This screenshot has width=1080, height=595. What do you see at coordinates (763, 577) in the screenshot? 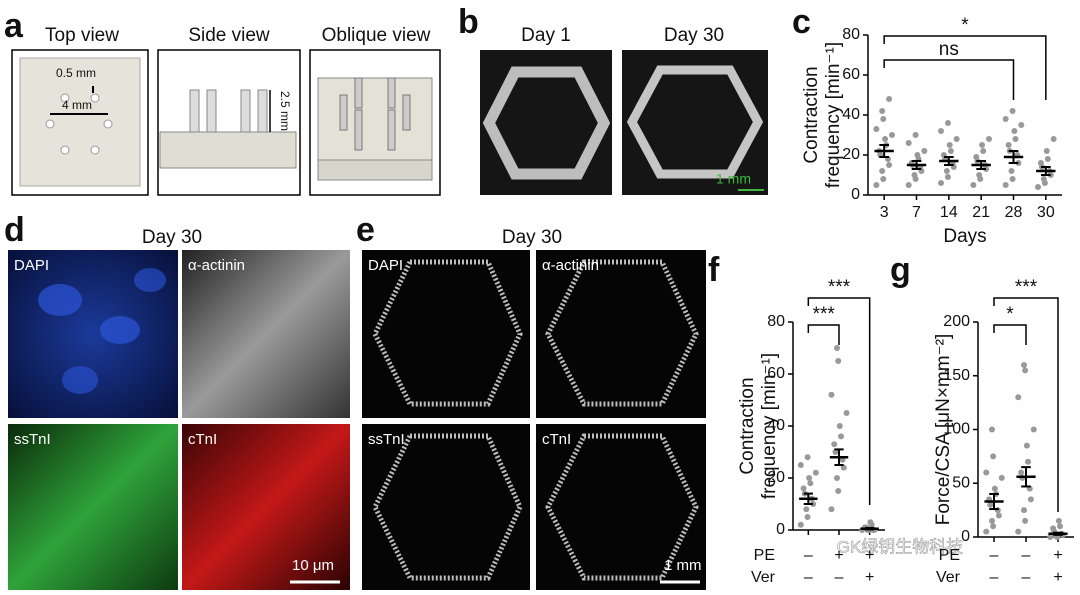
I see `condition-name: Ver` at bounding box center [763, 577].